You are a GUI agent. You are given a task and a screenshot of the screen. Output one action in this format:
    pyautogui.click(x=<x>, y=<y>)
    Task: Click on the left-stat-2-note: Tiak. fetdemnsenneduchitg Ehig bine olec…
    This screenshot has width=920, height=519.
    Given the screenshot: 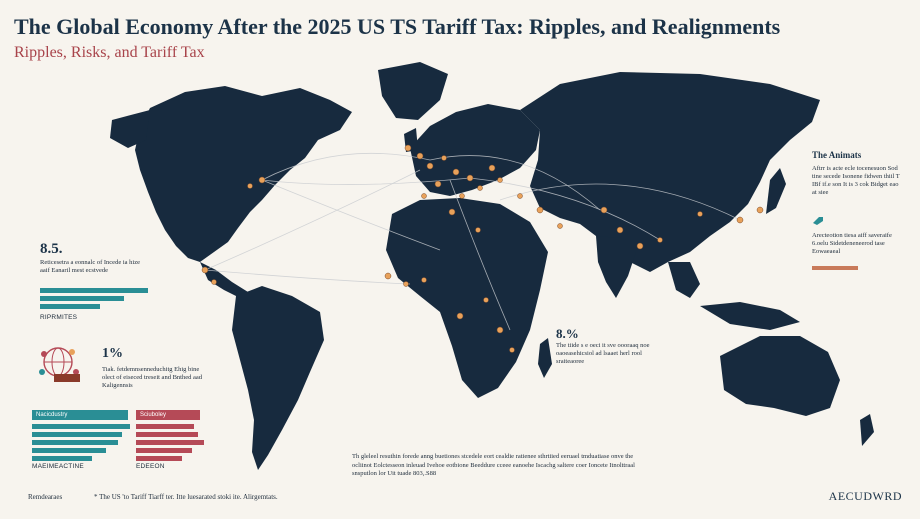 What is the action you would take?
    pyautogui.click(x=152, y=377)
    